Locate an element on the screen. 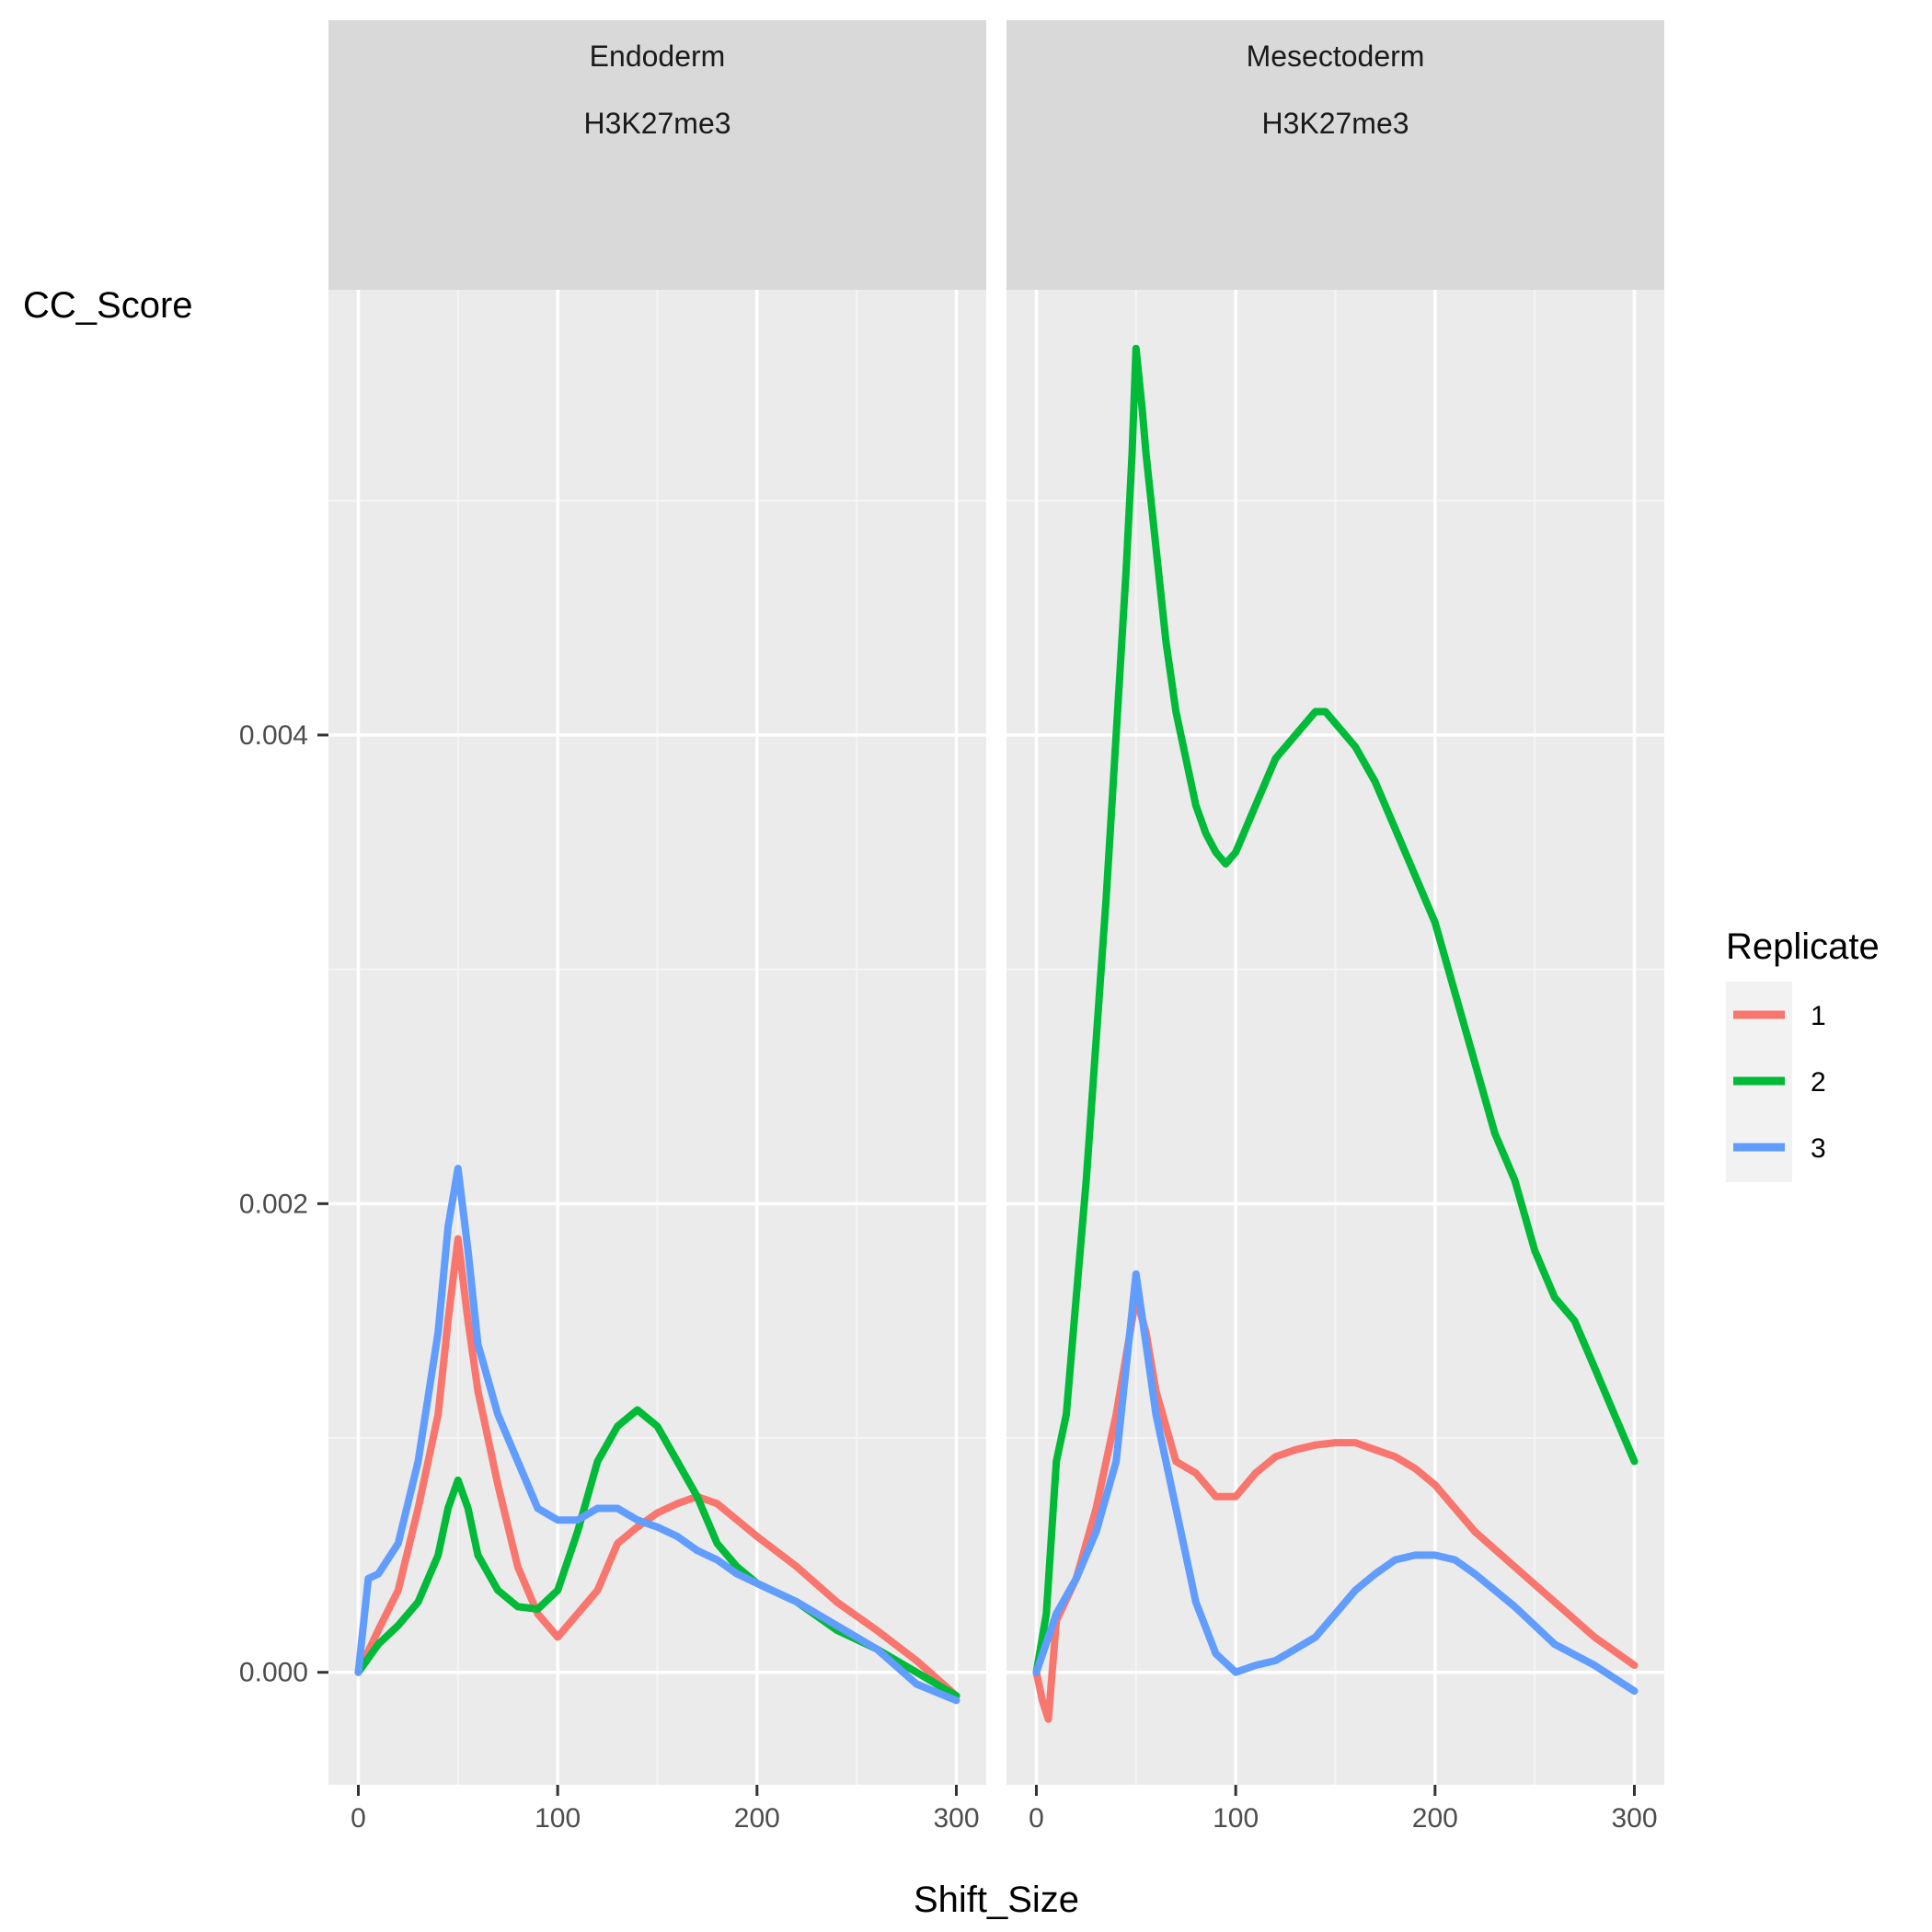 Image resolution: width=1932 pixels, height=1932 pixels. legend: Replicate 1 2 3 is located at coordinates (1803, 1054).